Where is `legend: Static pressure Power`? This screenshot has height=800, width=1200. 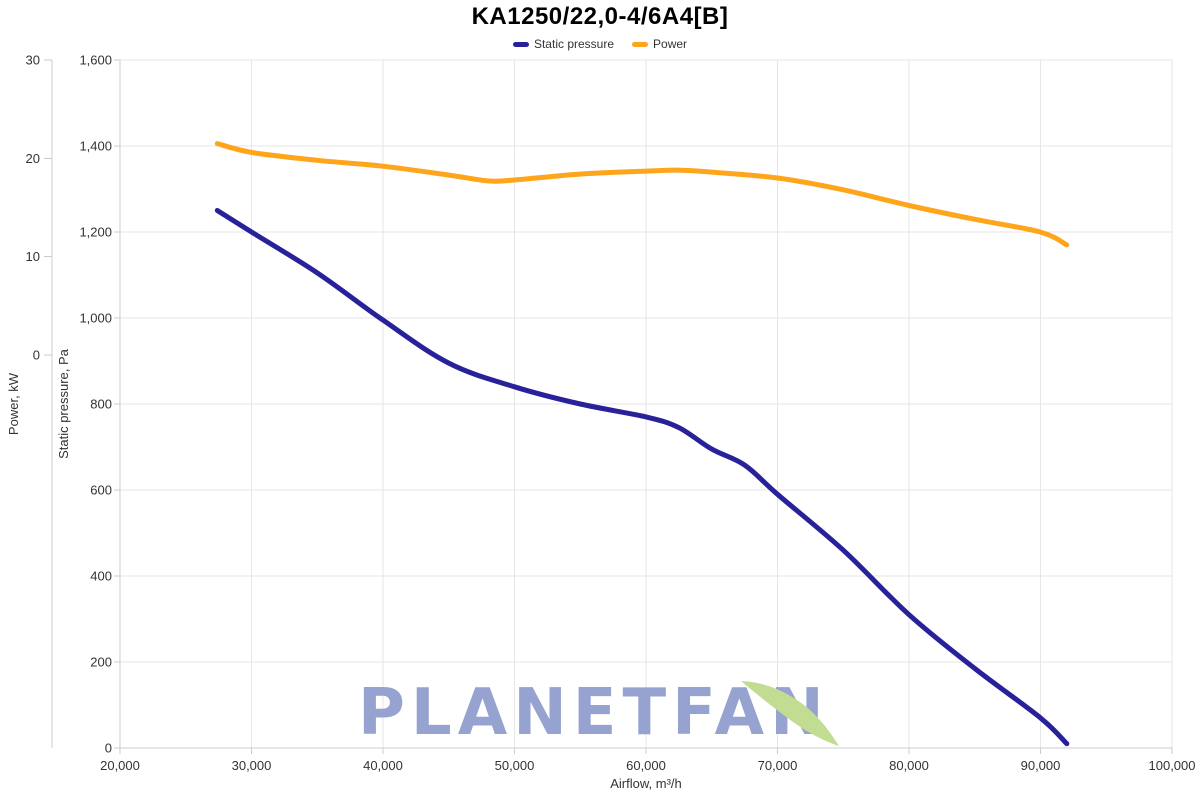 legend: Static pressure Power is located at coordinates (600, 44).